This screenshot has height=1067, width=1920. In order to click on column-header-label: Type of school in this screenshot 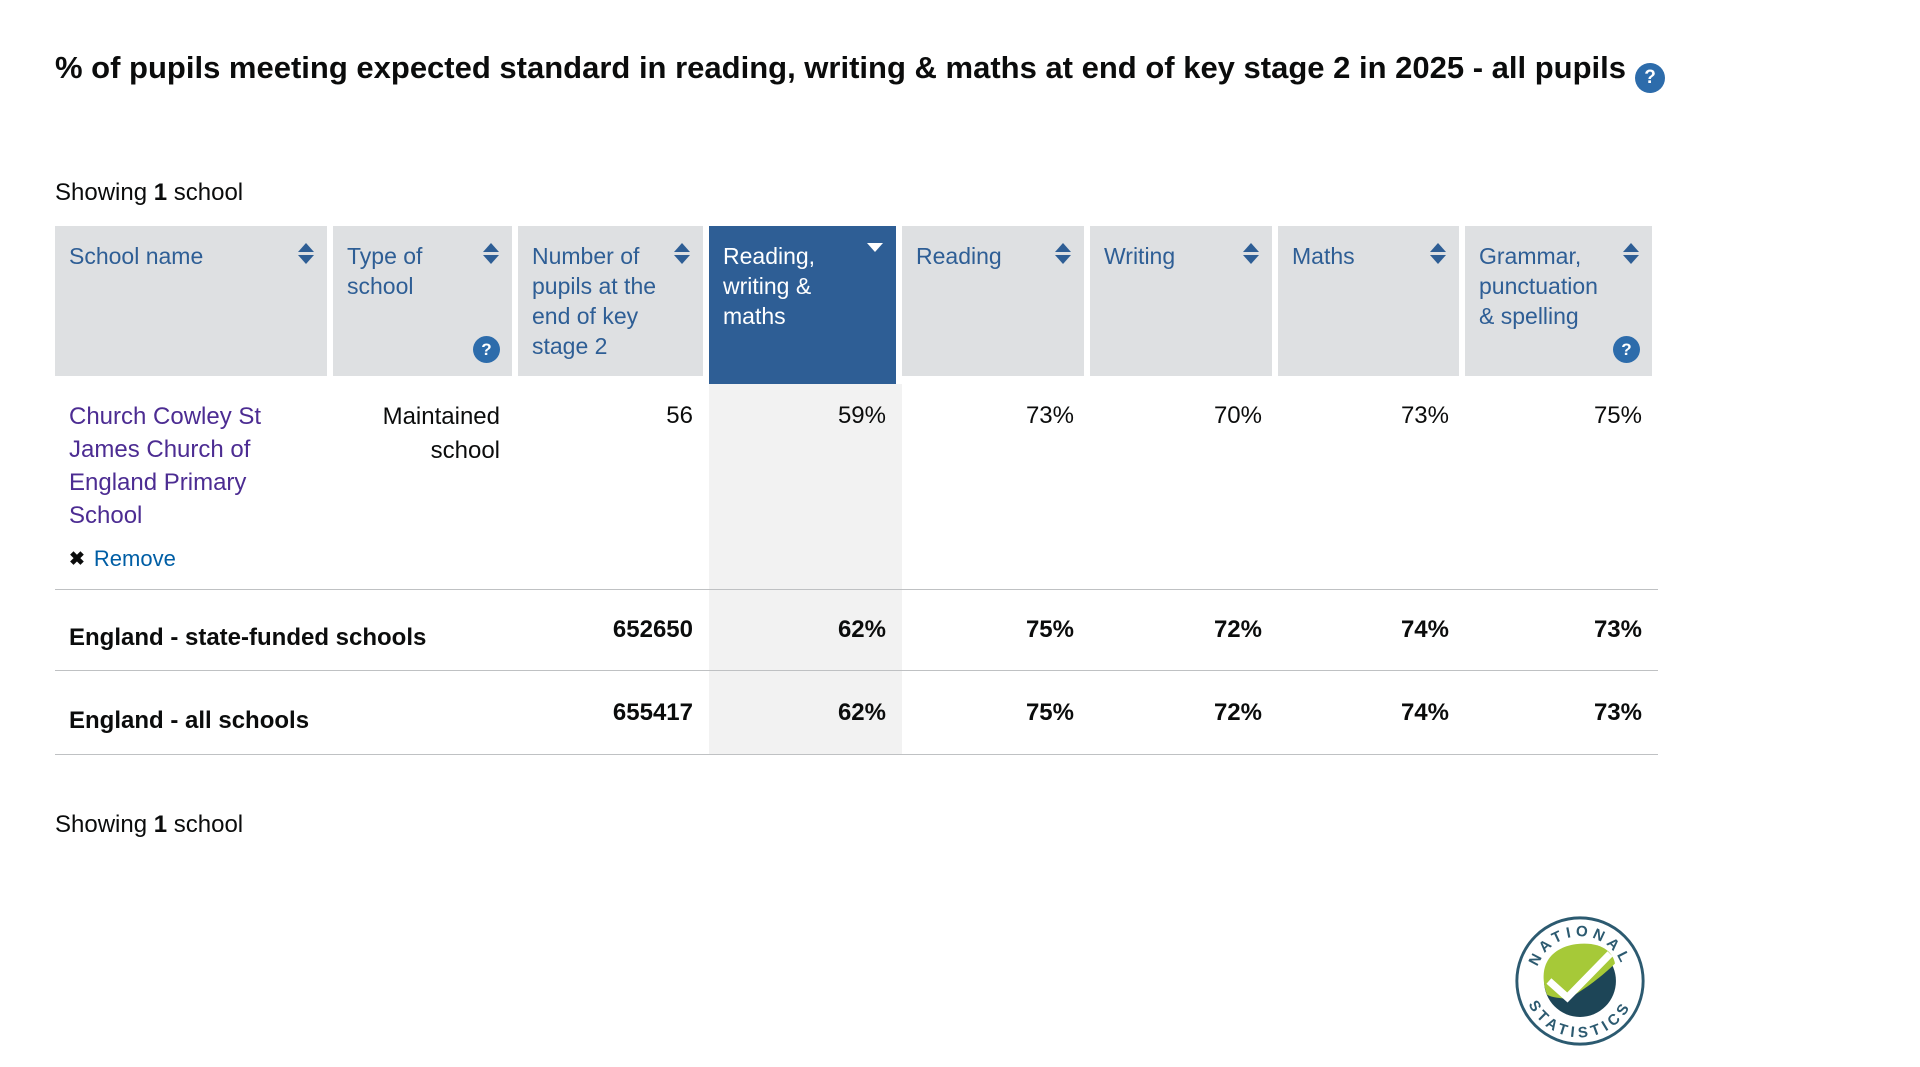, I will do `click(385, 271)`.